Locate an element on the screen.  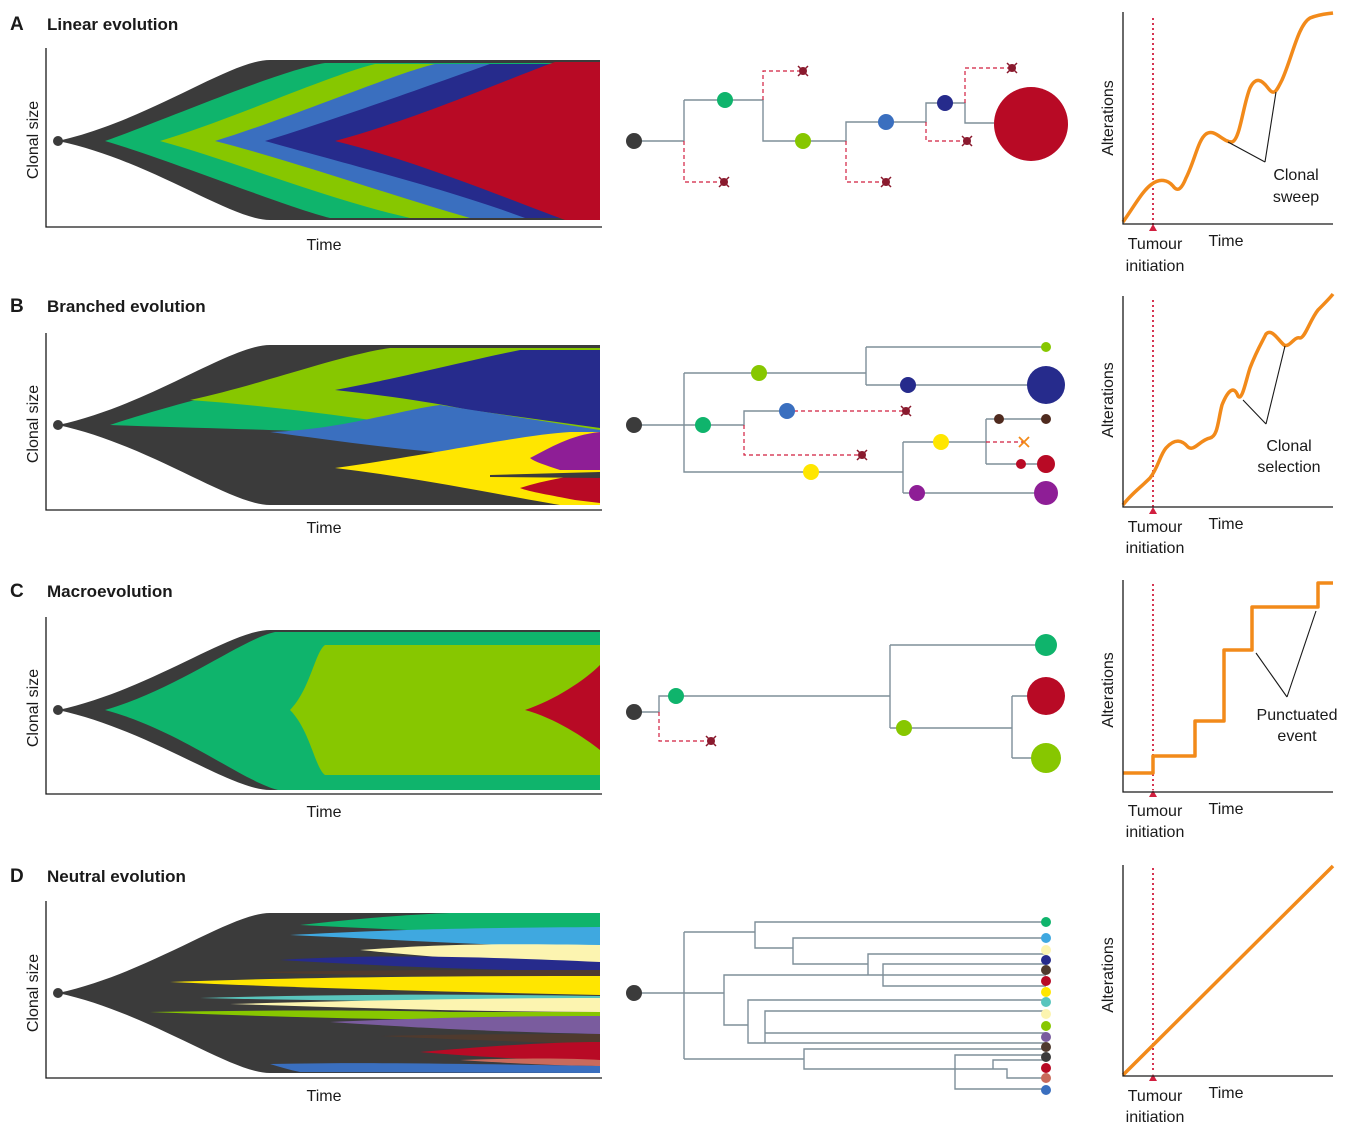
panel-c-title: Macroevolution is located at coordinates (110, 591).